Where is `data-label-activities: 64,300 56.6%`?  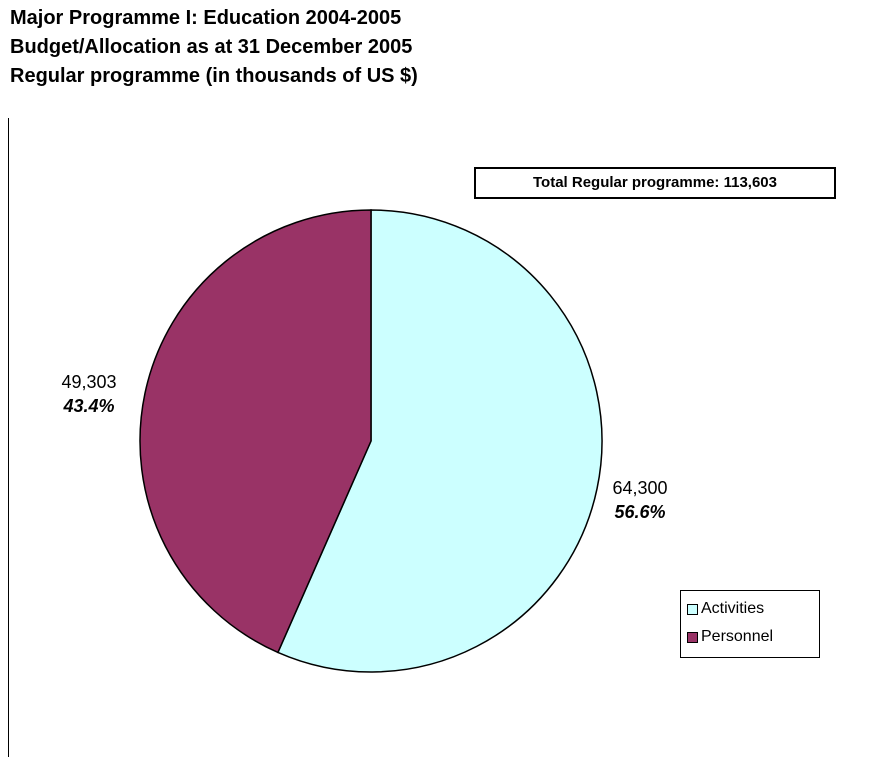
data-label-activities: 64,300 56.6% is located at coordinates (640, 500).